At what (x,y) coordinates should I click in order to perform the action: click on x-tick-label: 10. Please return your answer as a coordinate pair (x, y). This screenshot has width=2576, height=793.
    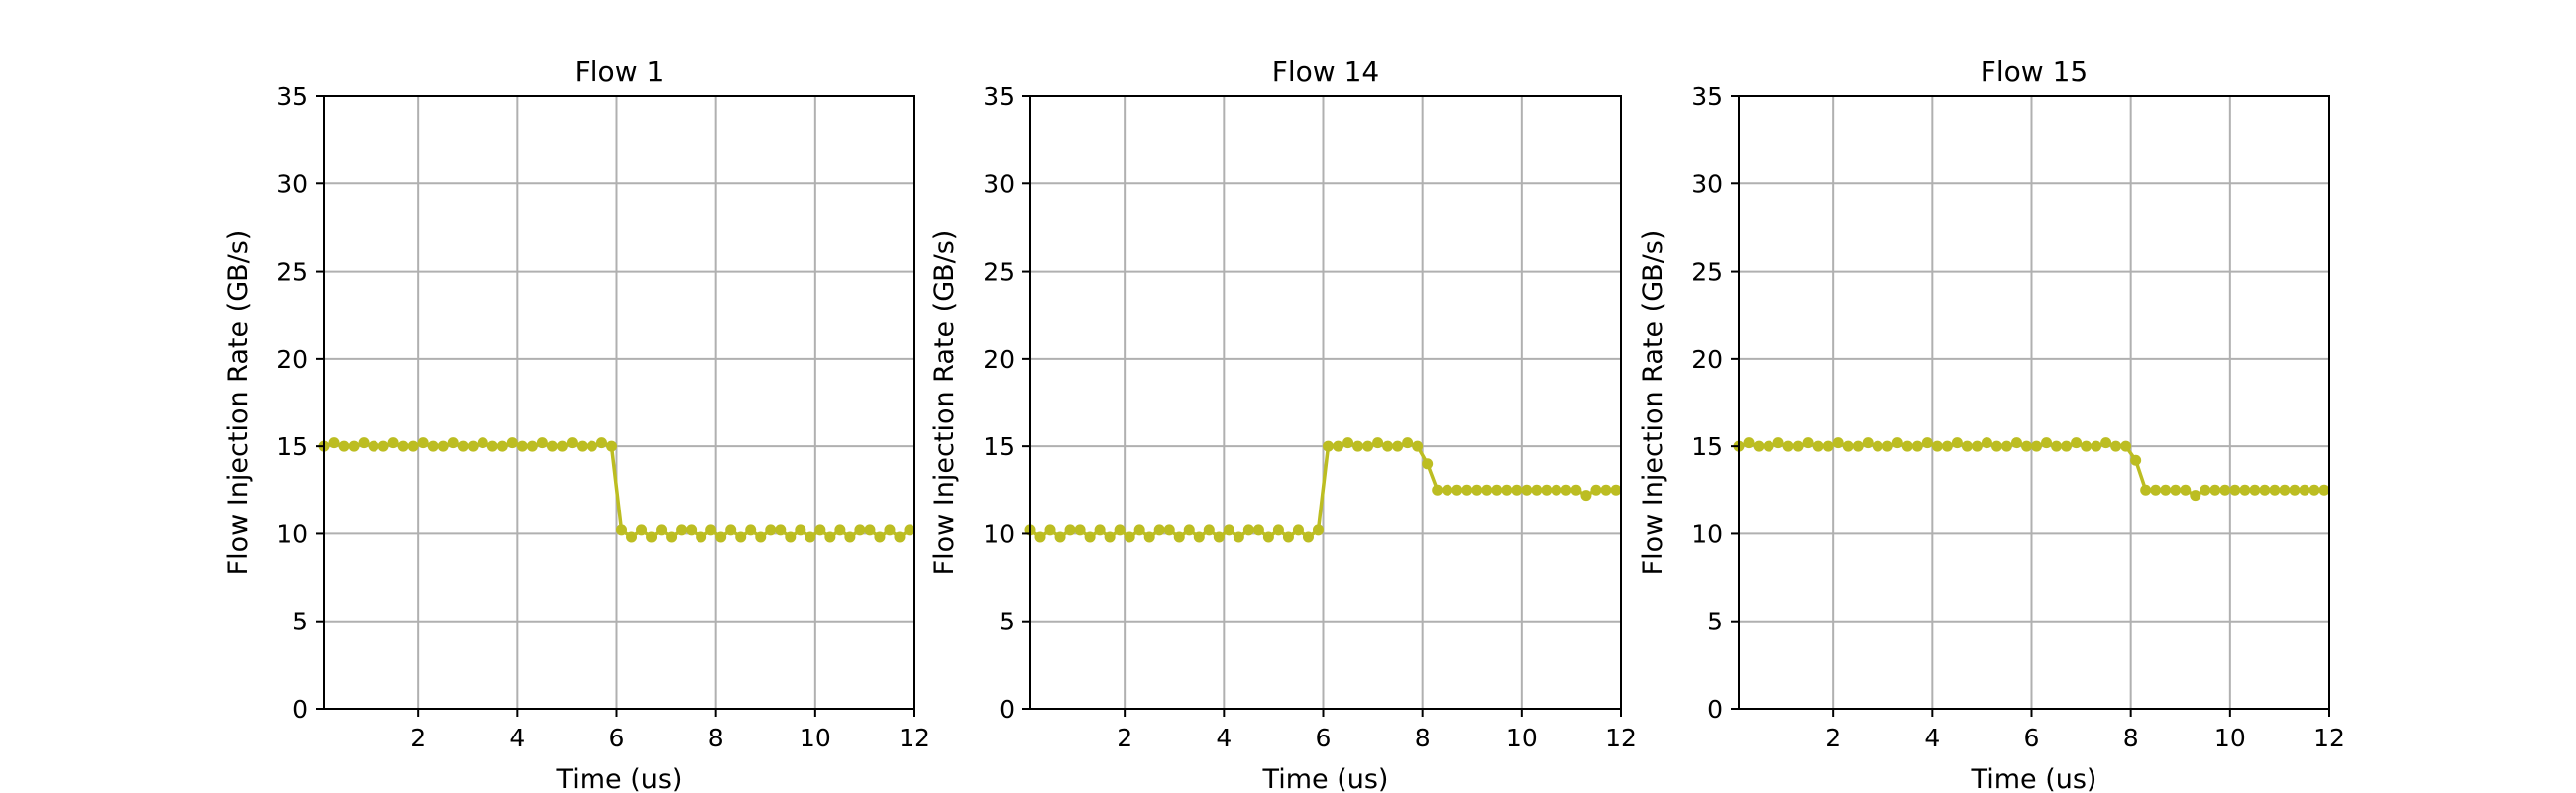
    Looking at the image, I should click on (2230, 738).